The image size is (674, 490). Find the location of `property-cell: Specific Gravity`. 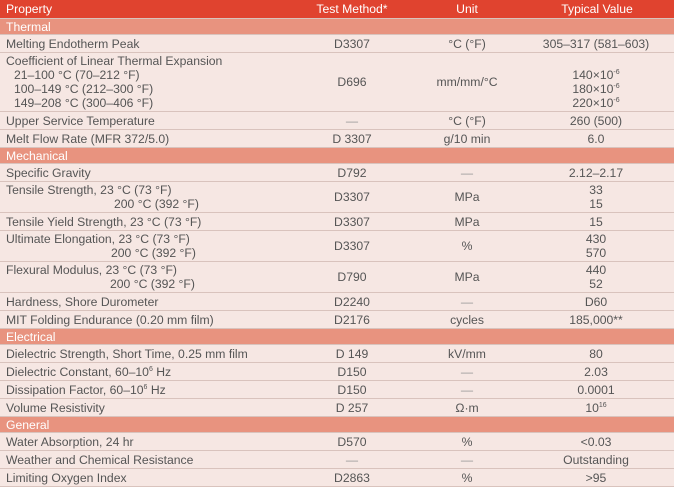

property-cell: Specific Gravity is located at coordinates (145, 172).